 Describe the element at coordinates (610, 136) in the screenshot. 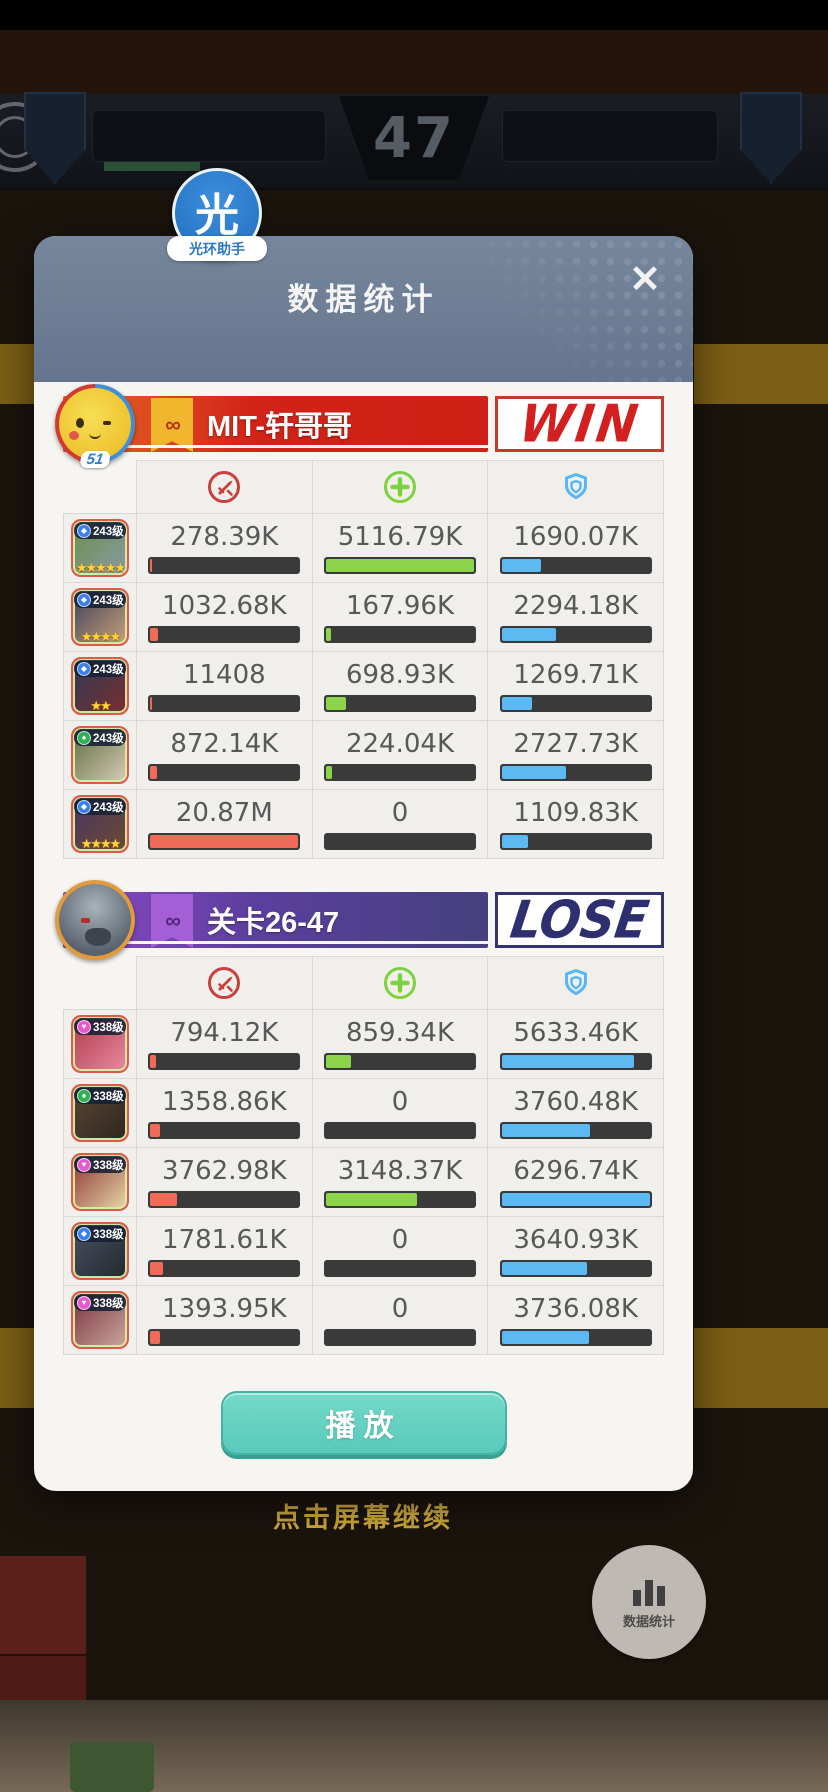

I see `right-name-plate` at that location.